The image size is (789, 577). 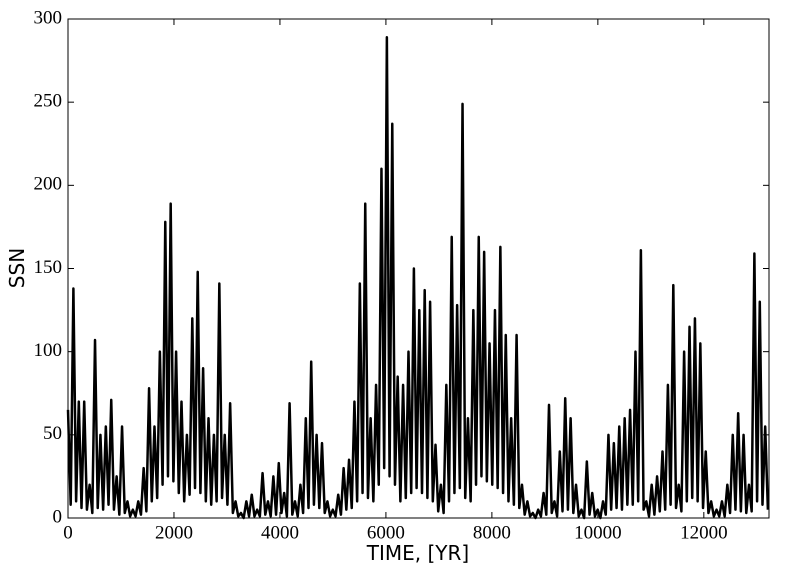 What do you see at coordinates (48, 350) in the screenshot?
I see `y-tick-label: 100` at bounding box center [48, 350].